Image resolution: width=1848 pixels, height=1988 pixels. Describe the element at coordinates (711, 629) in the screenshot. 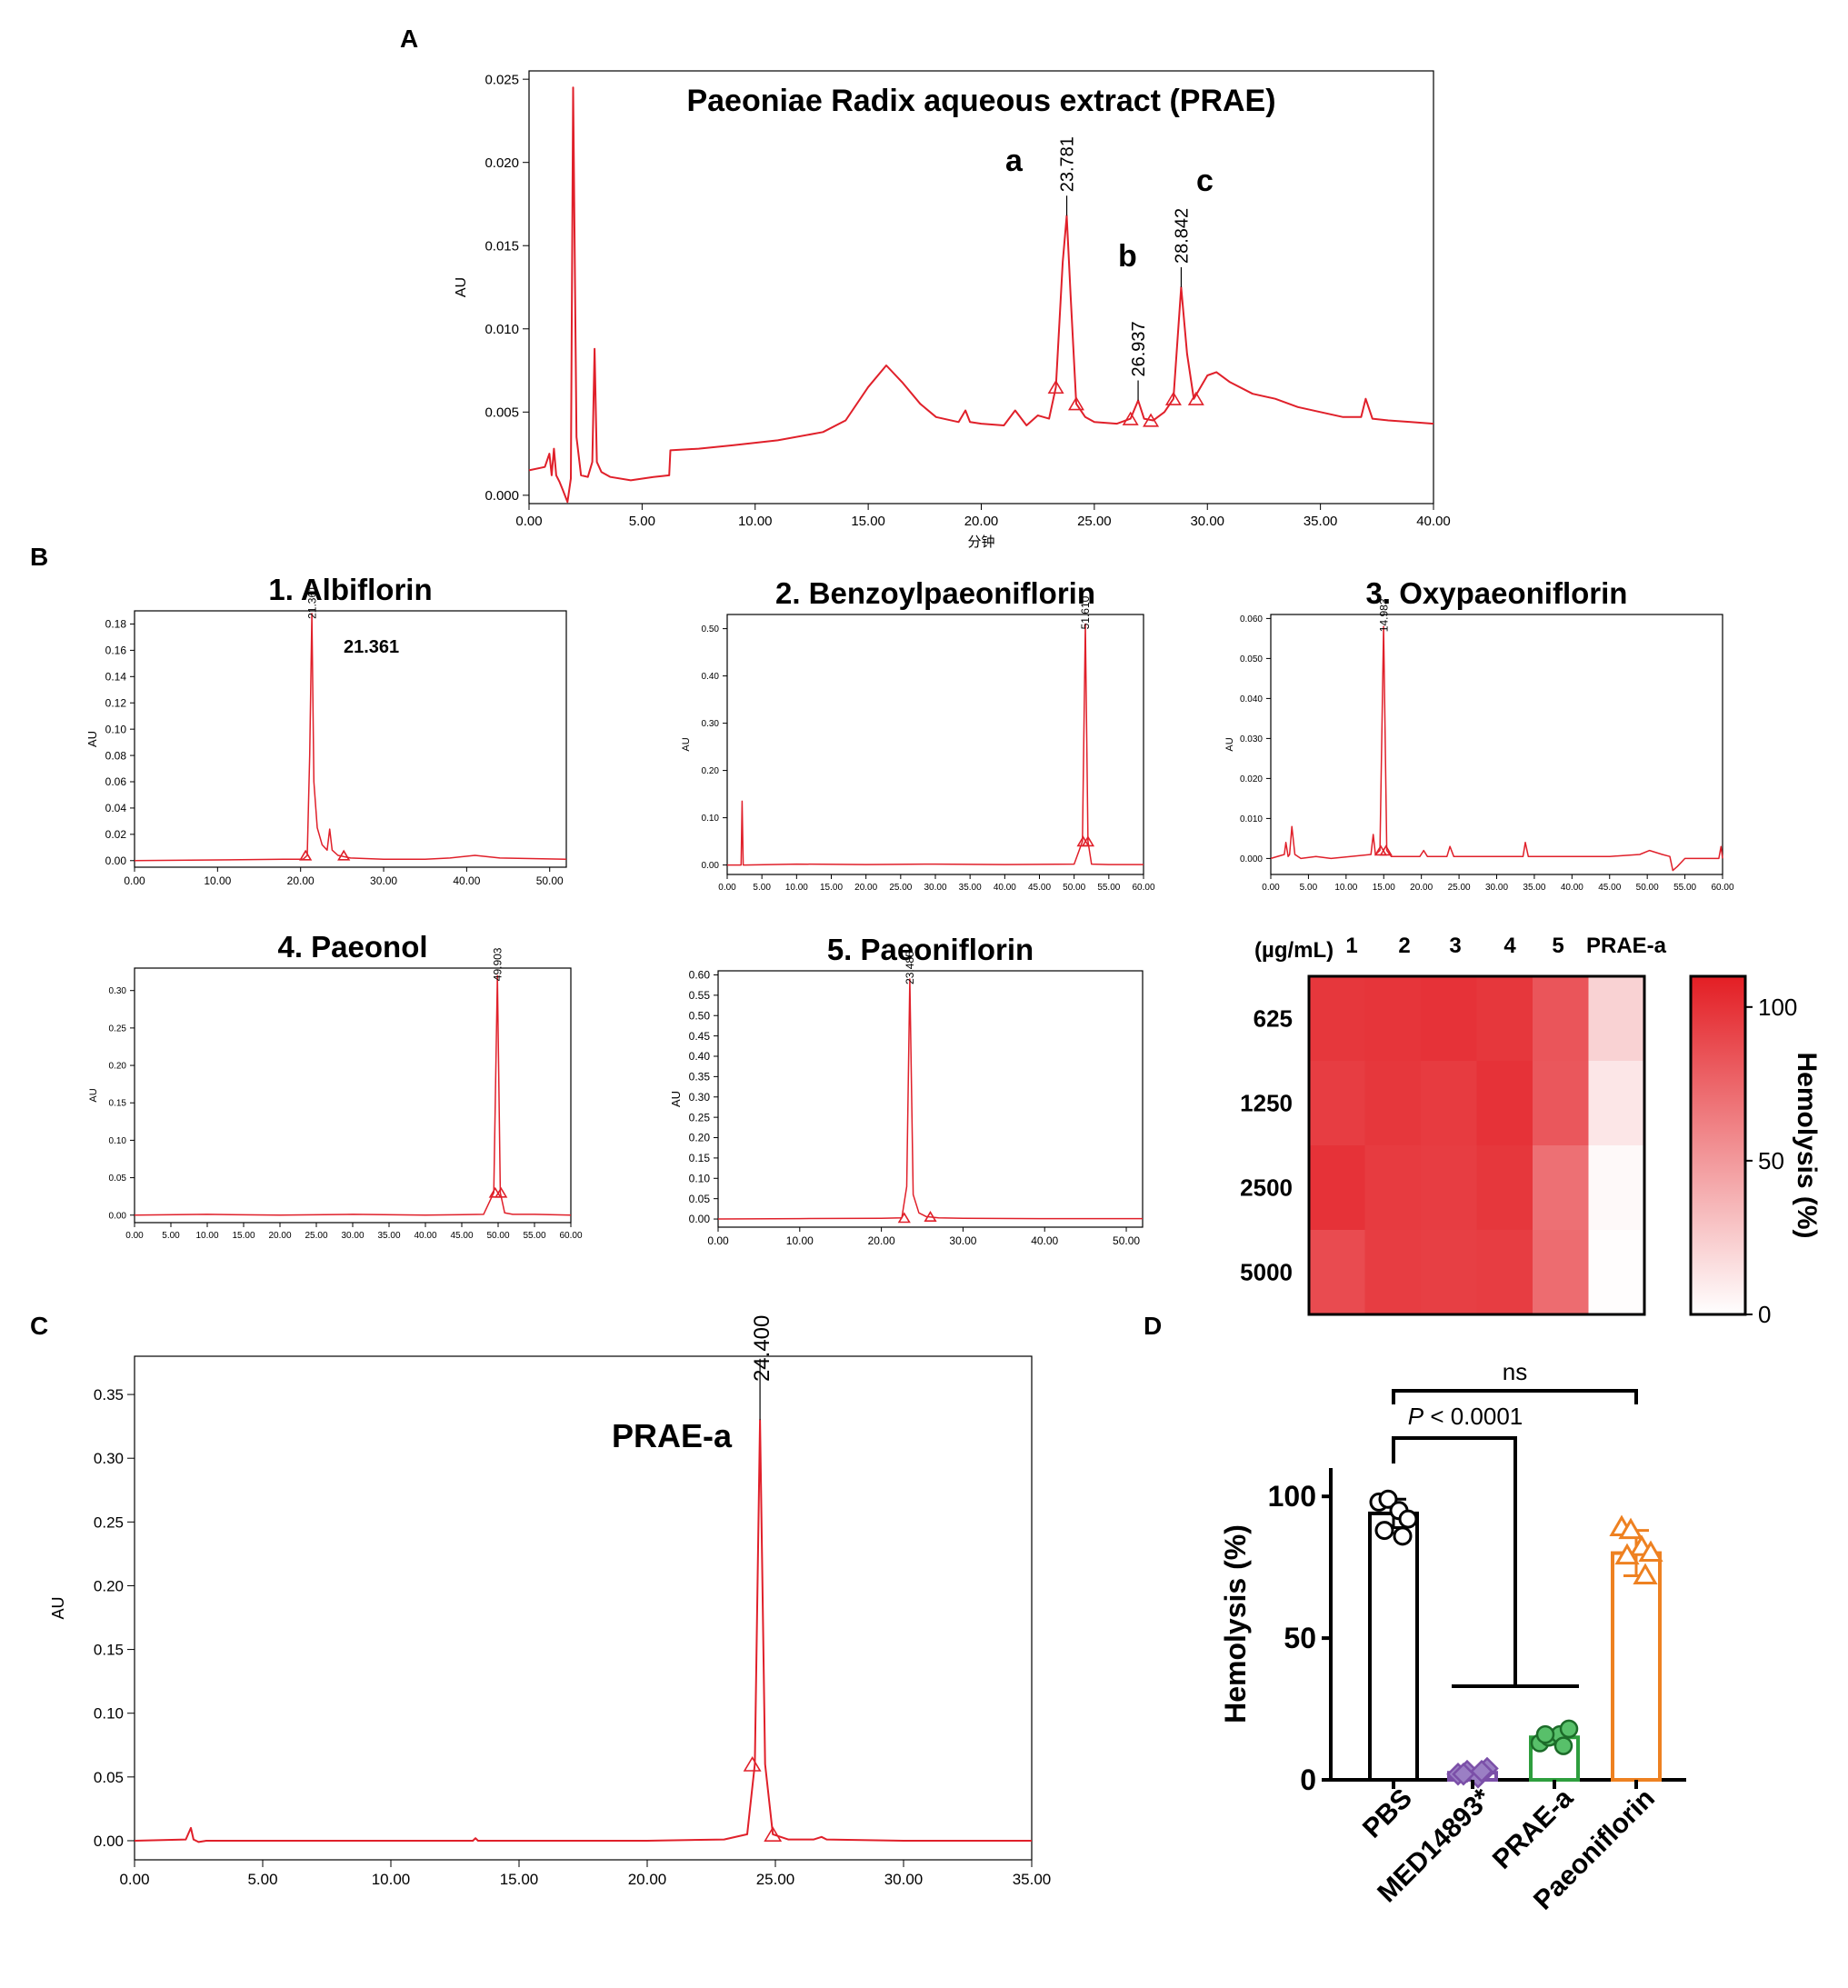

I see `y-tick-label: 0.50` at that location.